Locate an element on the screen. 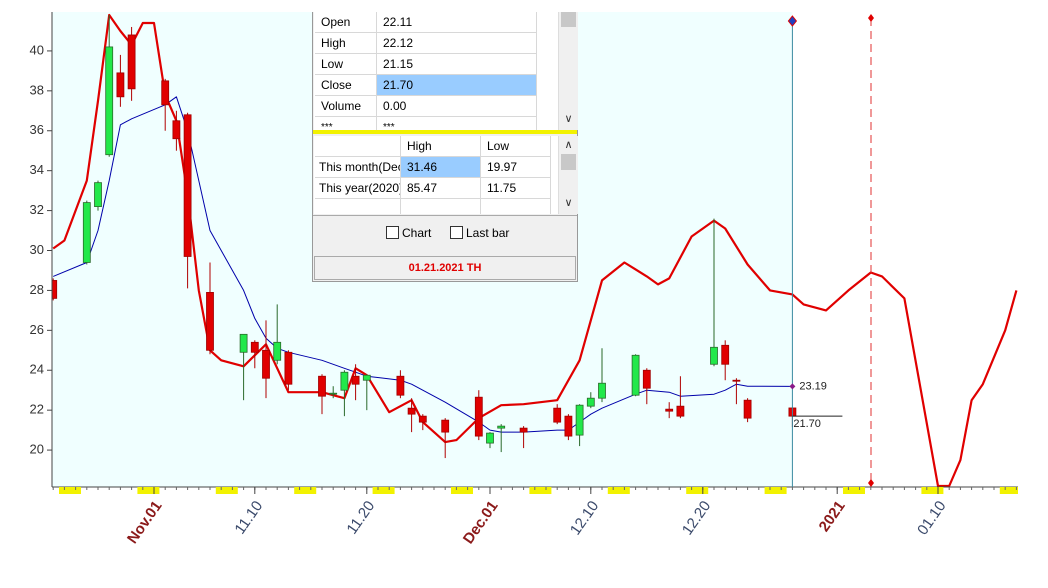 The width and height of the screenshot is (1048, 588). cell: This month(Dec) is located at coordinates (358, 167).